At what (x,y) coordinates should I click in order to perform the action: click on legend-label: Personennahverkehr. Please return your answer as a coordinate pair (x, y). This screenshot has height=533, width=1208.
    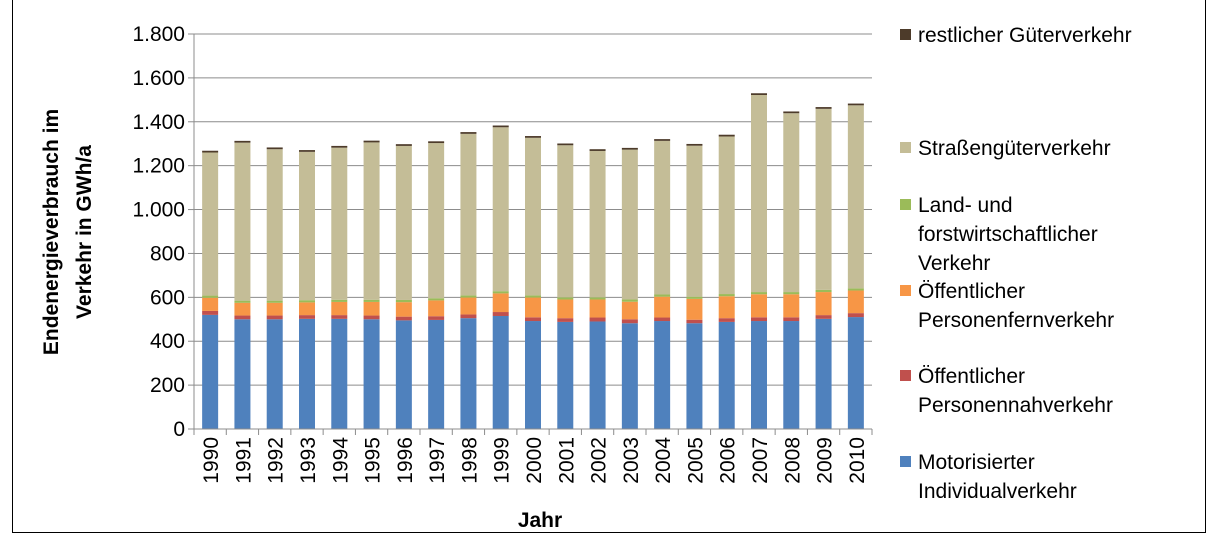
    Looking at the image, I should click on (1015, 405).